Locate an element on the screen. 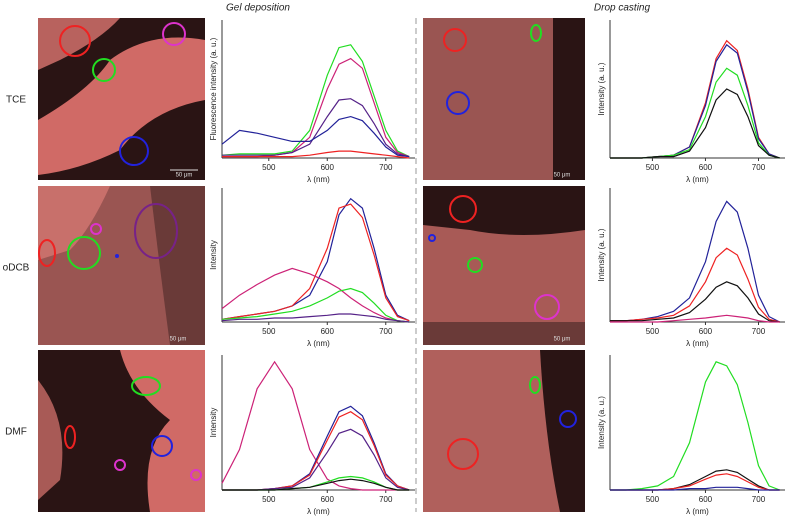 The width and height of the screenshot is (800, 517). column-title: Gel deposition is located at coordinates (258, 8).